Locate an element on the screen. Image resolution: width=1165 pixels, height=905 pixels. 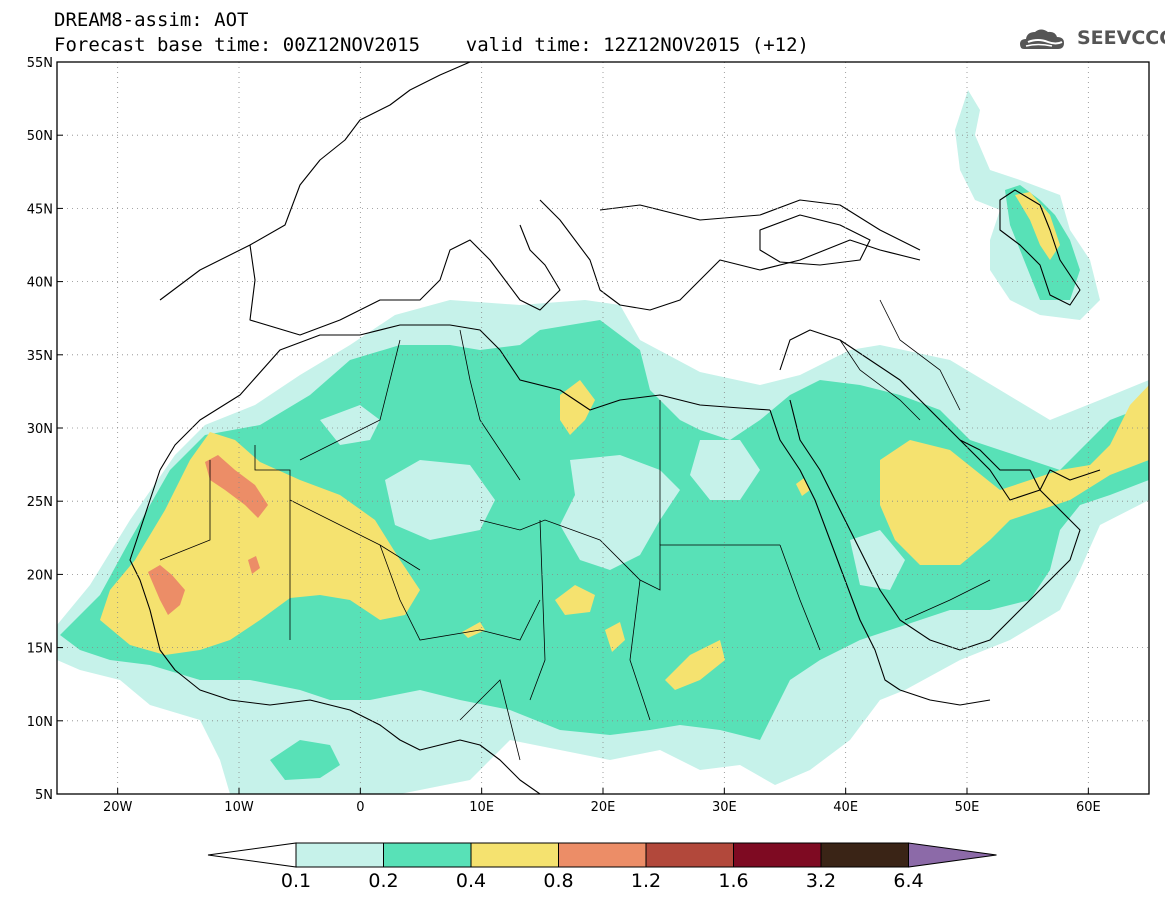
y-tick-label: 45N is located at coordinates (40, 209).